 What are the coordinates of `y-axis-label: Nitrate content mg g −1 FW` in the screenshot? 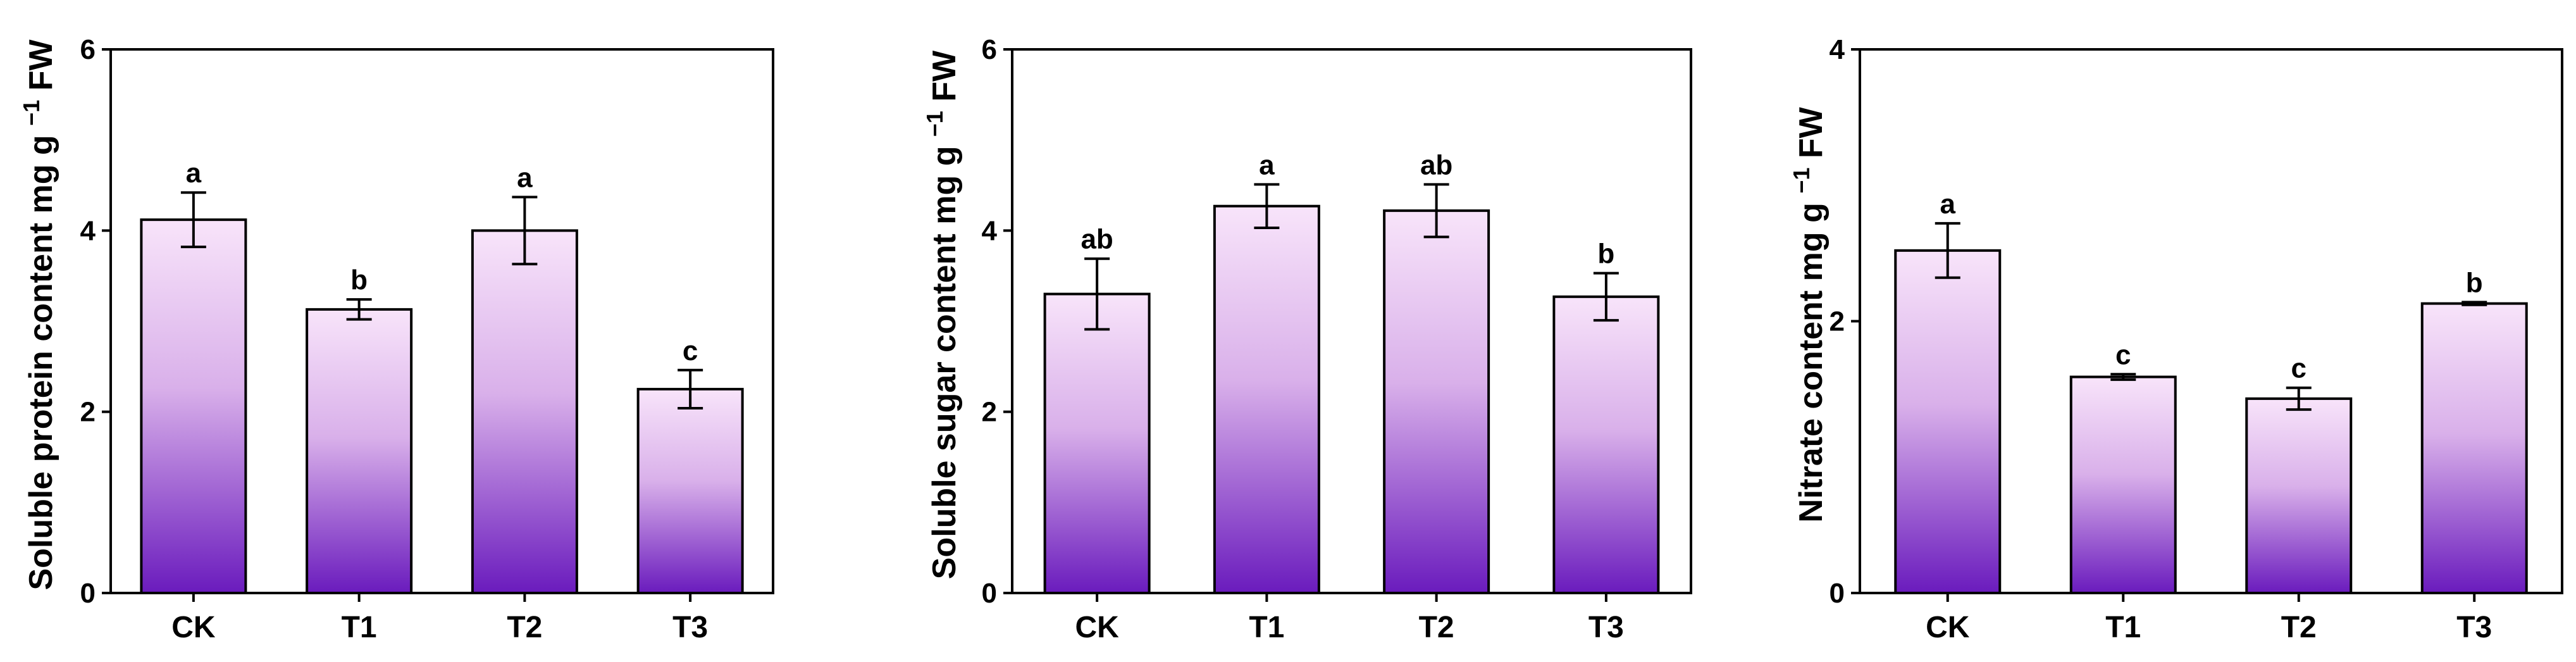 It's located at (1809, 314).